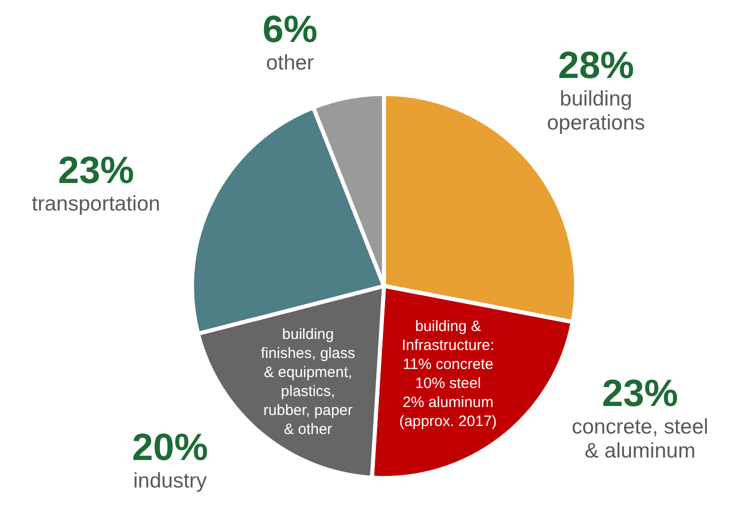 The width and height of the screenshot is (735, 506). I want to click on slice-label: industry, so click(170, 481).